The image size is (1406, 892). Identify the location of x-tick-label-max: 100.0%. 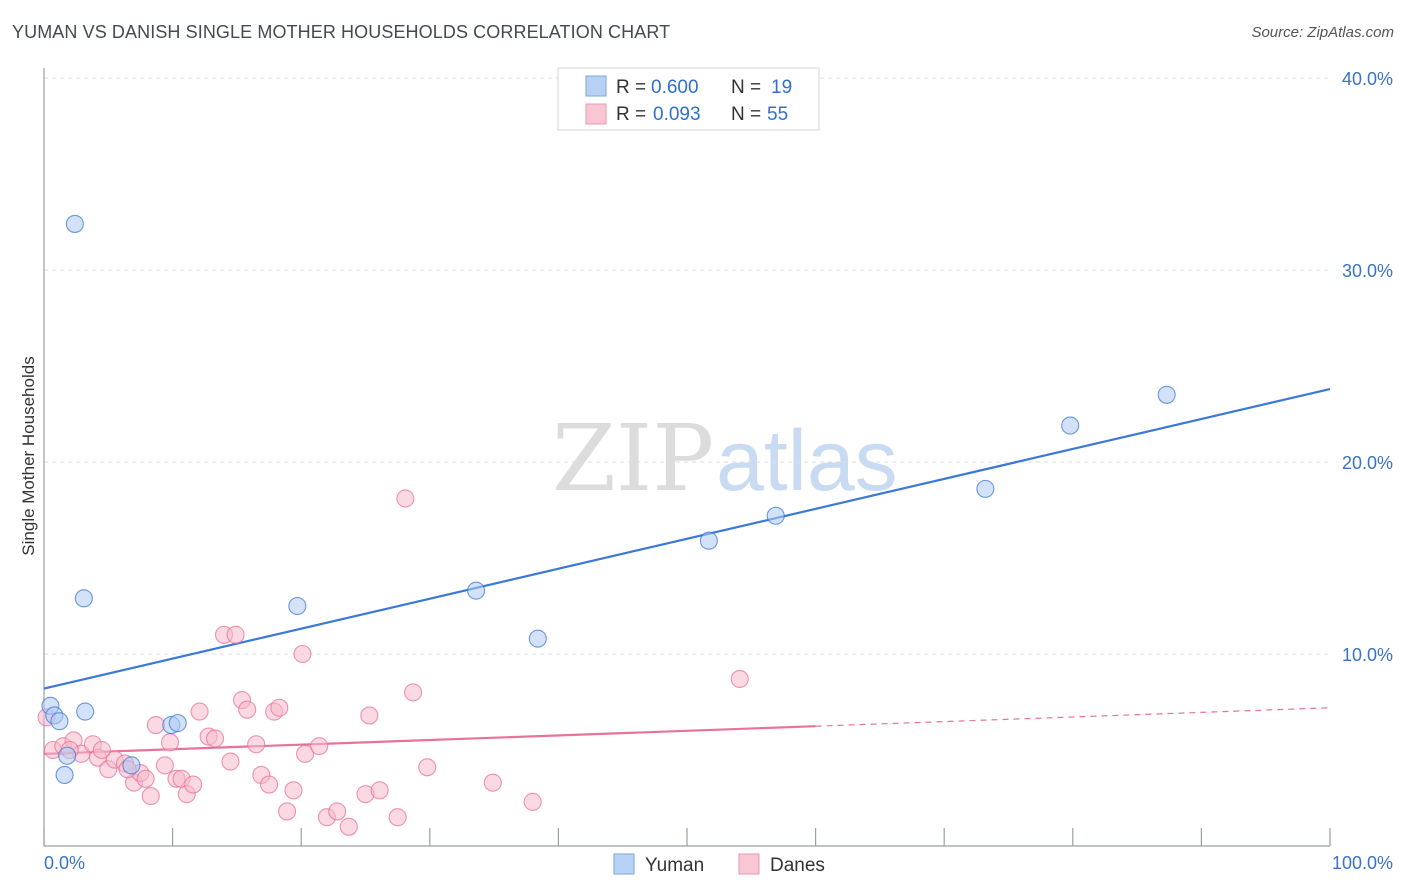
(1362, 863).